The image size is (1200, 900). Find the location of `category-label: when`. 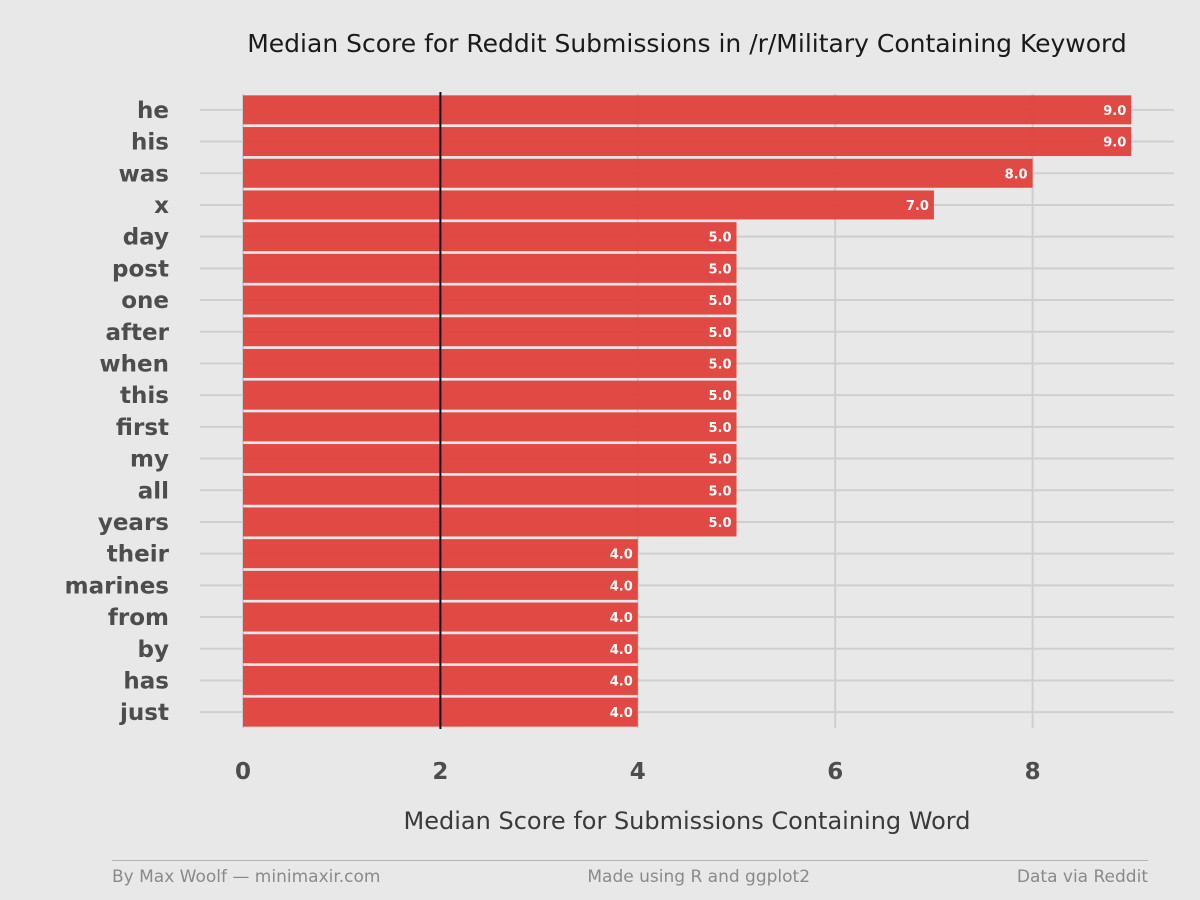

category-label: when is located at coordinates (134, 364).